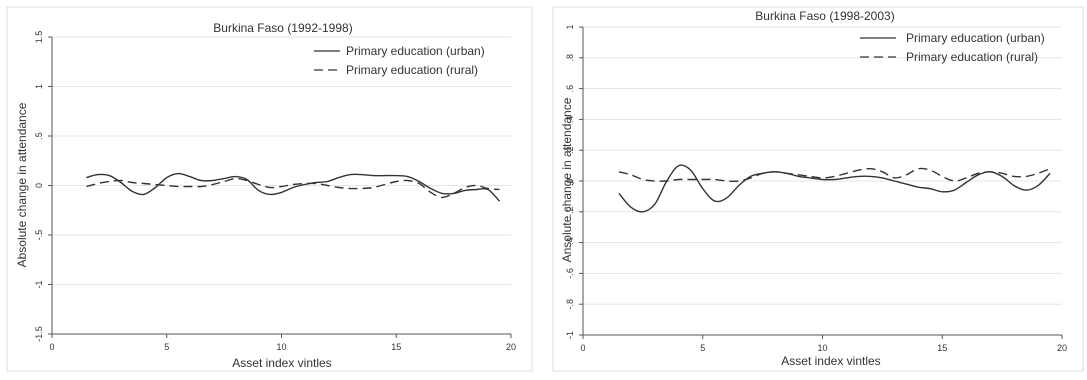 The width and height of the screenshot is (1087, 380). What do you see at coordinates (570, 212) in the screenshot?
I see `y-tick-label: -.2` at bounding box center [570, 212].